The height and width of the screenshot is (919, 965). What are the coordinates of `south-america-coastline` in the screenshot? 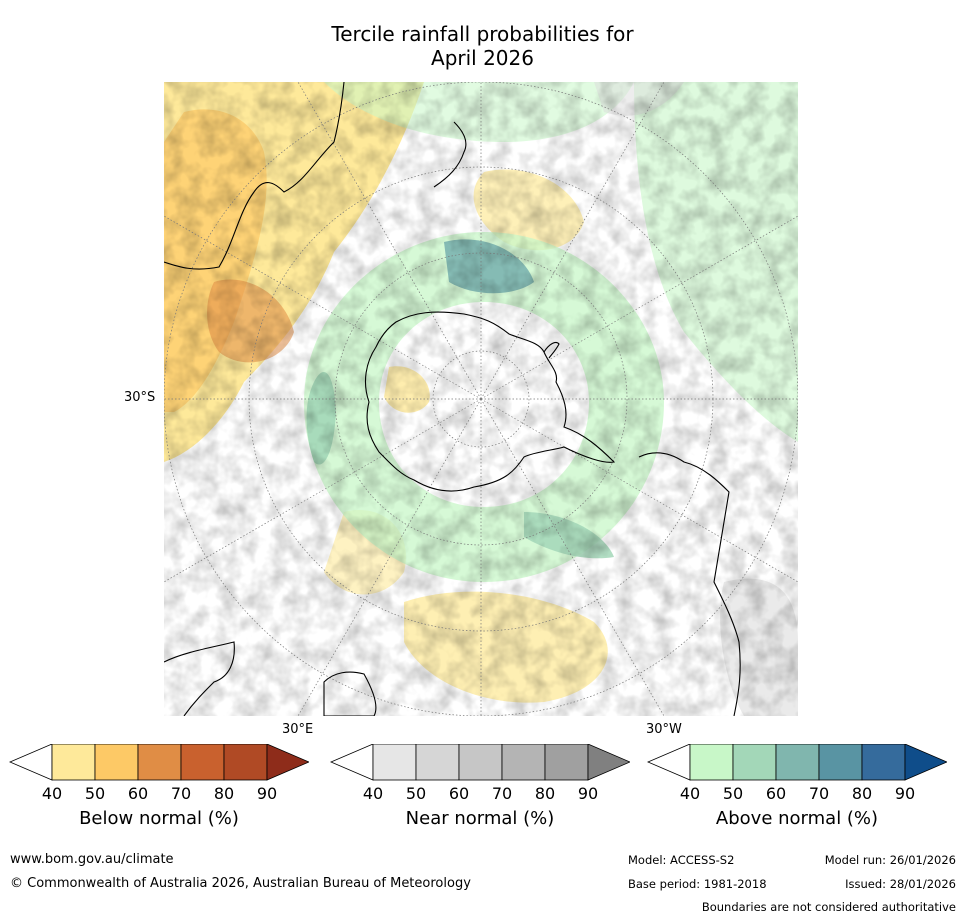 It's located at (689, 584).